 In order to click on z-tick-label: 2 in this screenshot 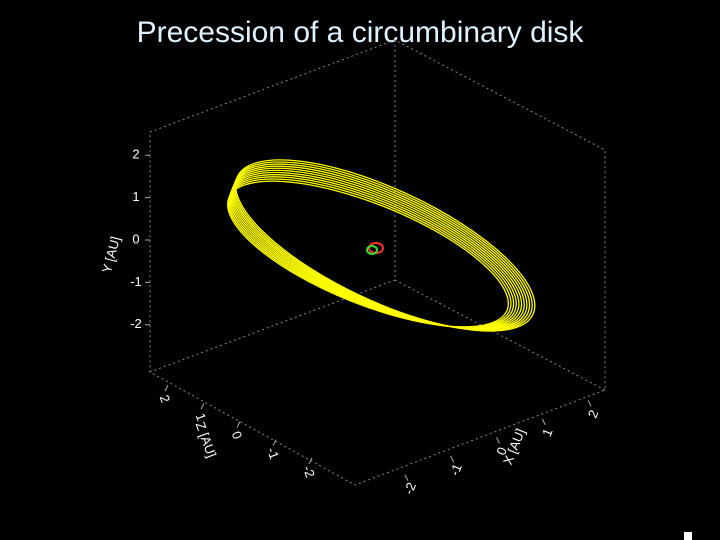, I will do `click(165, 399)`.